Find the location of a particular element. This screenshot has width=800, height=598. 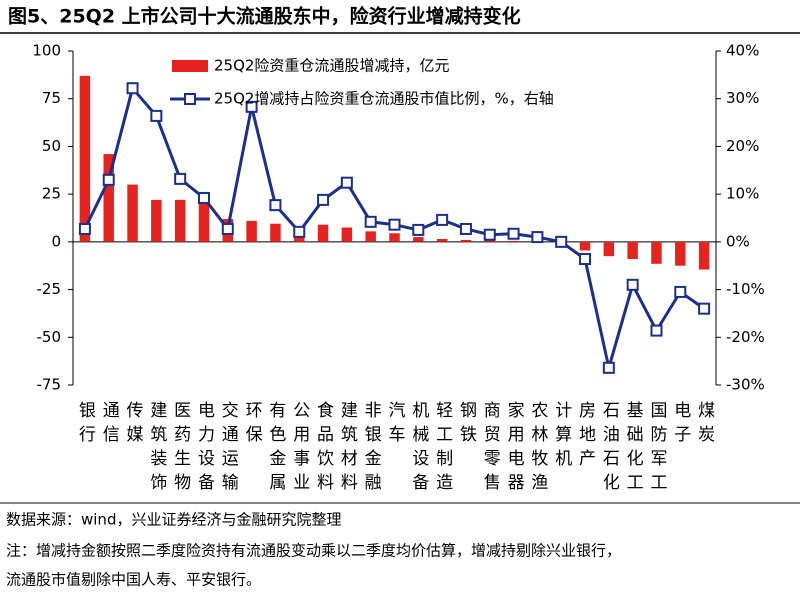

y2-tick-label: 40% is located at coordinates (742, 51).